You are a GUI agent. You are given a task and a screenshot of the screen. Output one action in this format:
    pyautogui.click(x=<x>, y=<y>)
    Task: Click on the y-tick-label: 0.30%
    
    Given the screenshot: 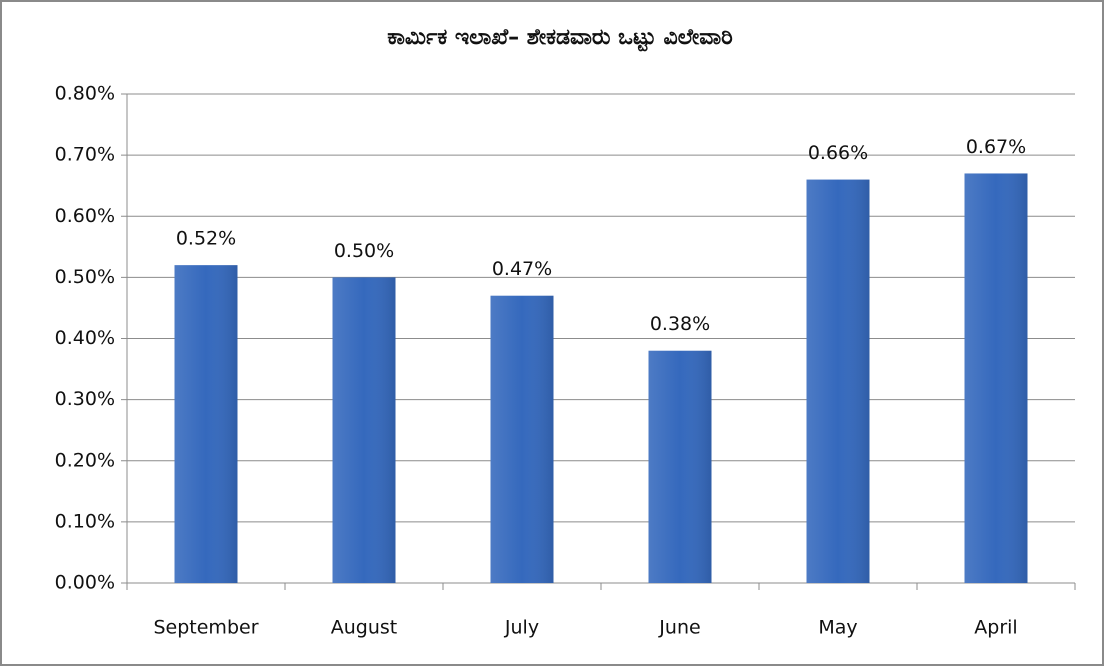 What is the action you would take?
    pyautogui.click(x=85, y=399)
    